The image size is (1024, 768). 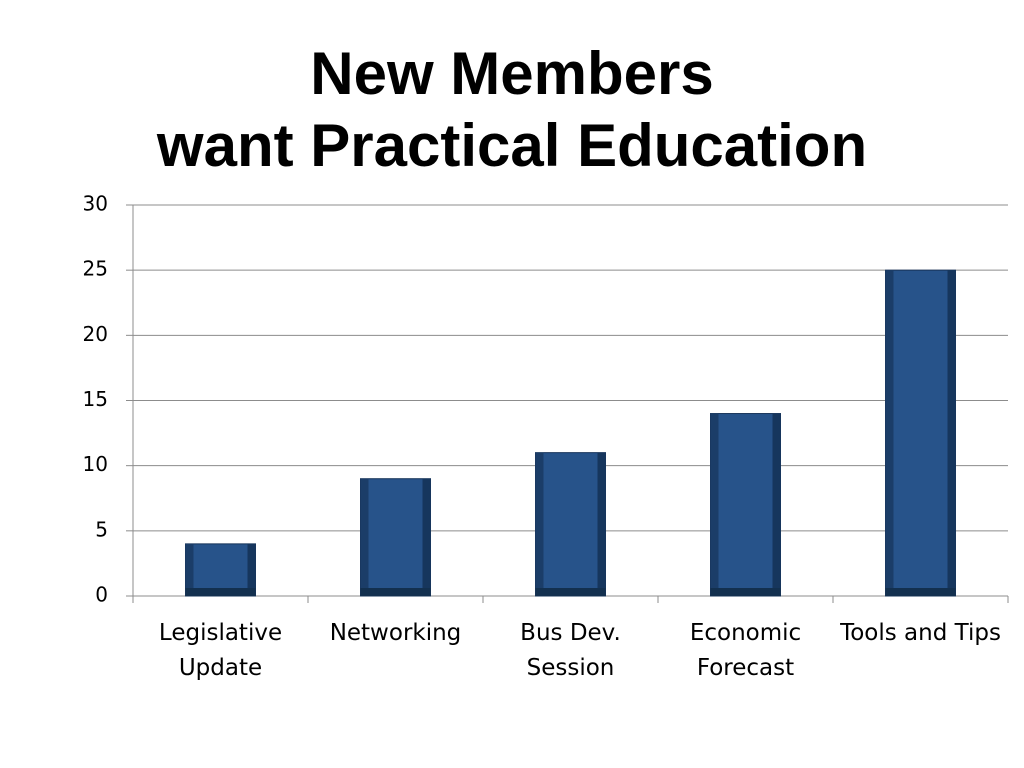 I want to click on x-tick-label: Legislative Update, so click(x=220, y=650).